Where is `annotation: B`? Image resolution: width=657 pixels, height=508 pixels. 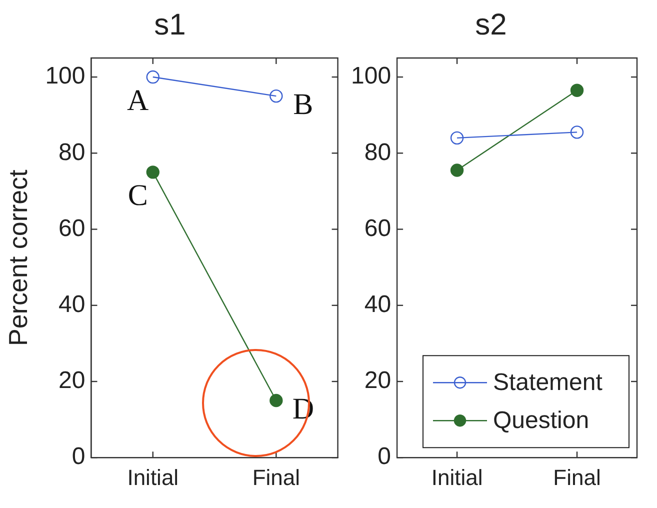
annotation: B is located at coordinates (303, 104).